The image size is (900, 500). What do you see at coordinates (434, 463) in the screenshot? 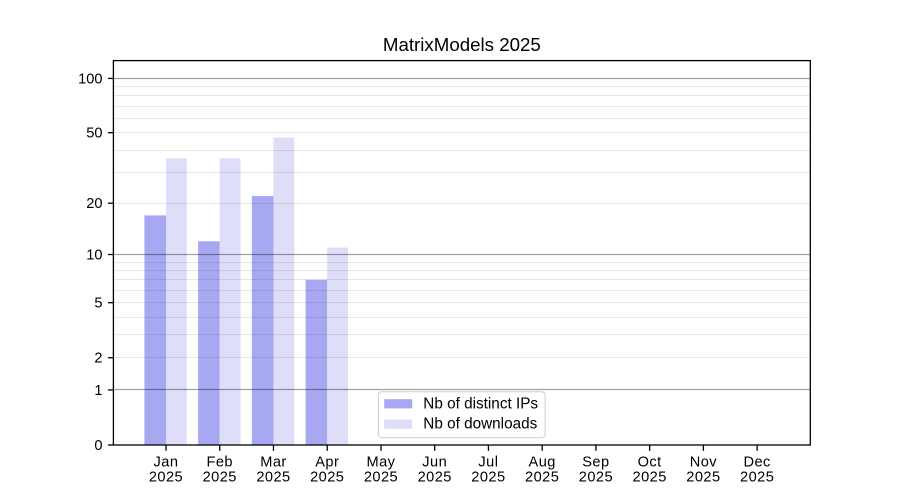
I see `svg-text: Jun` at bounding box center [434, 463].